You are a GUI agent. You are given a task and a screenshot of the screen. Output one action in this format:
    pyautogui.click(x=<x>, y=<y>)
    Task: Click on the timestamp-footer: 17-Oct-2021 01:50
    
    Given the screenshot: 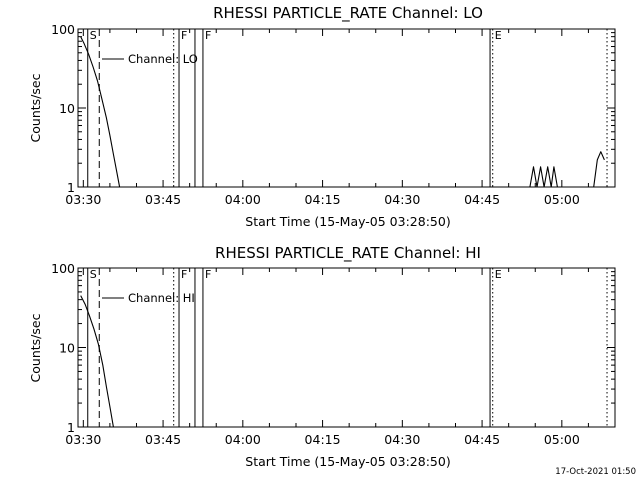 What is the action you would take?
    pyautogui.click(x=595, y=472)
    